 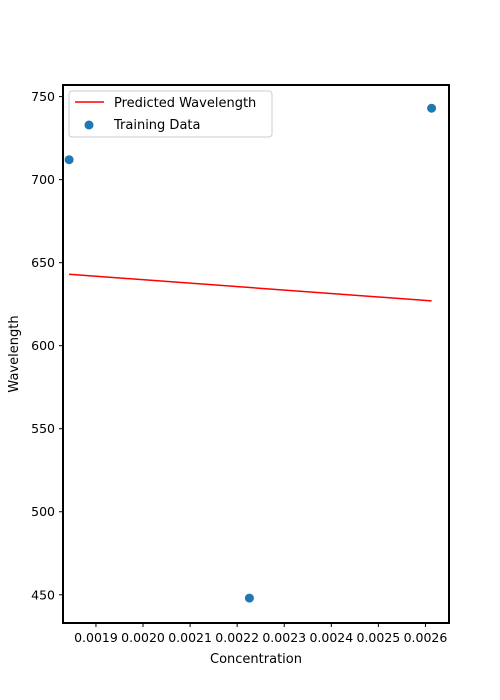 I want to click on y-tick-label: 650, so click(x=43, y=262).